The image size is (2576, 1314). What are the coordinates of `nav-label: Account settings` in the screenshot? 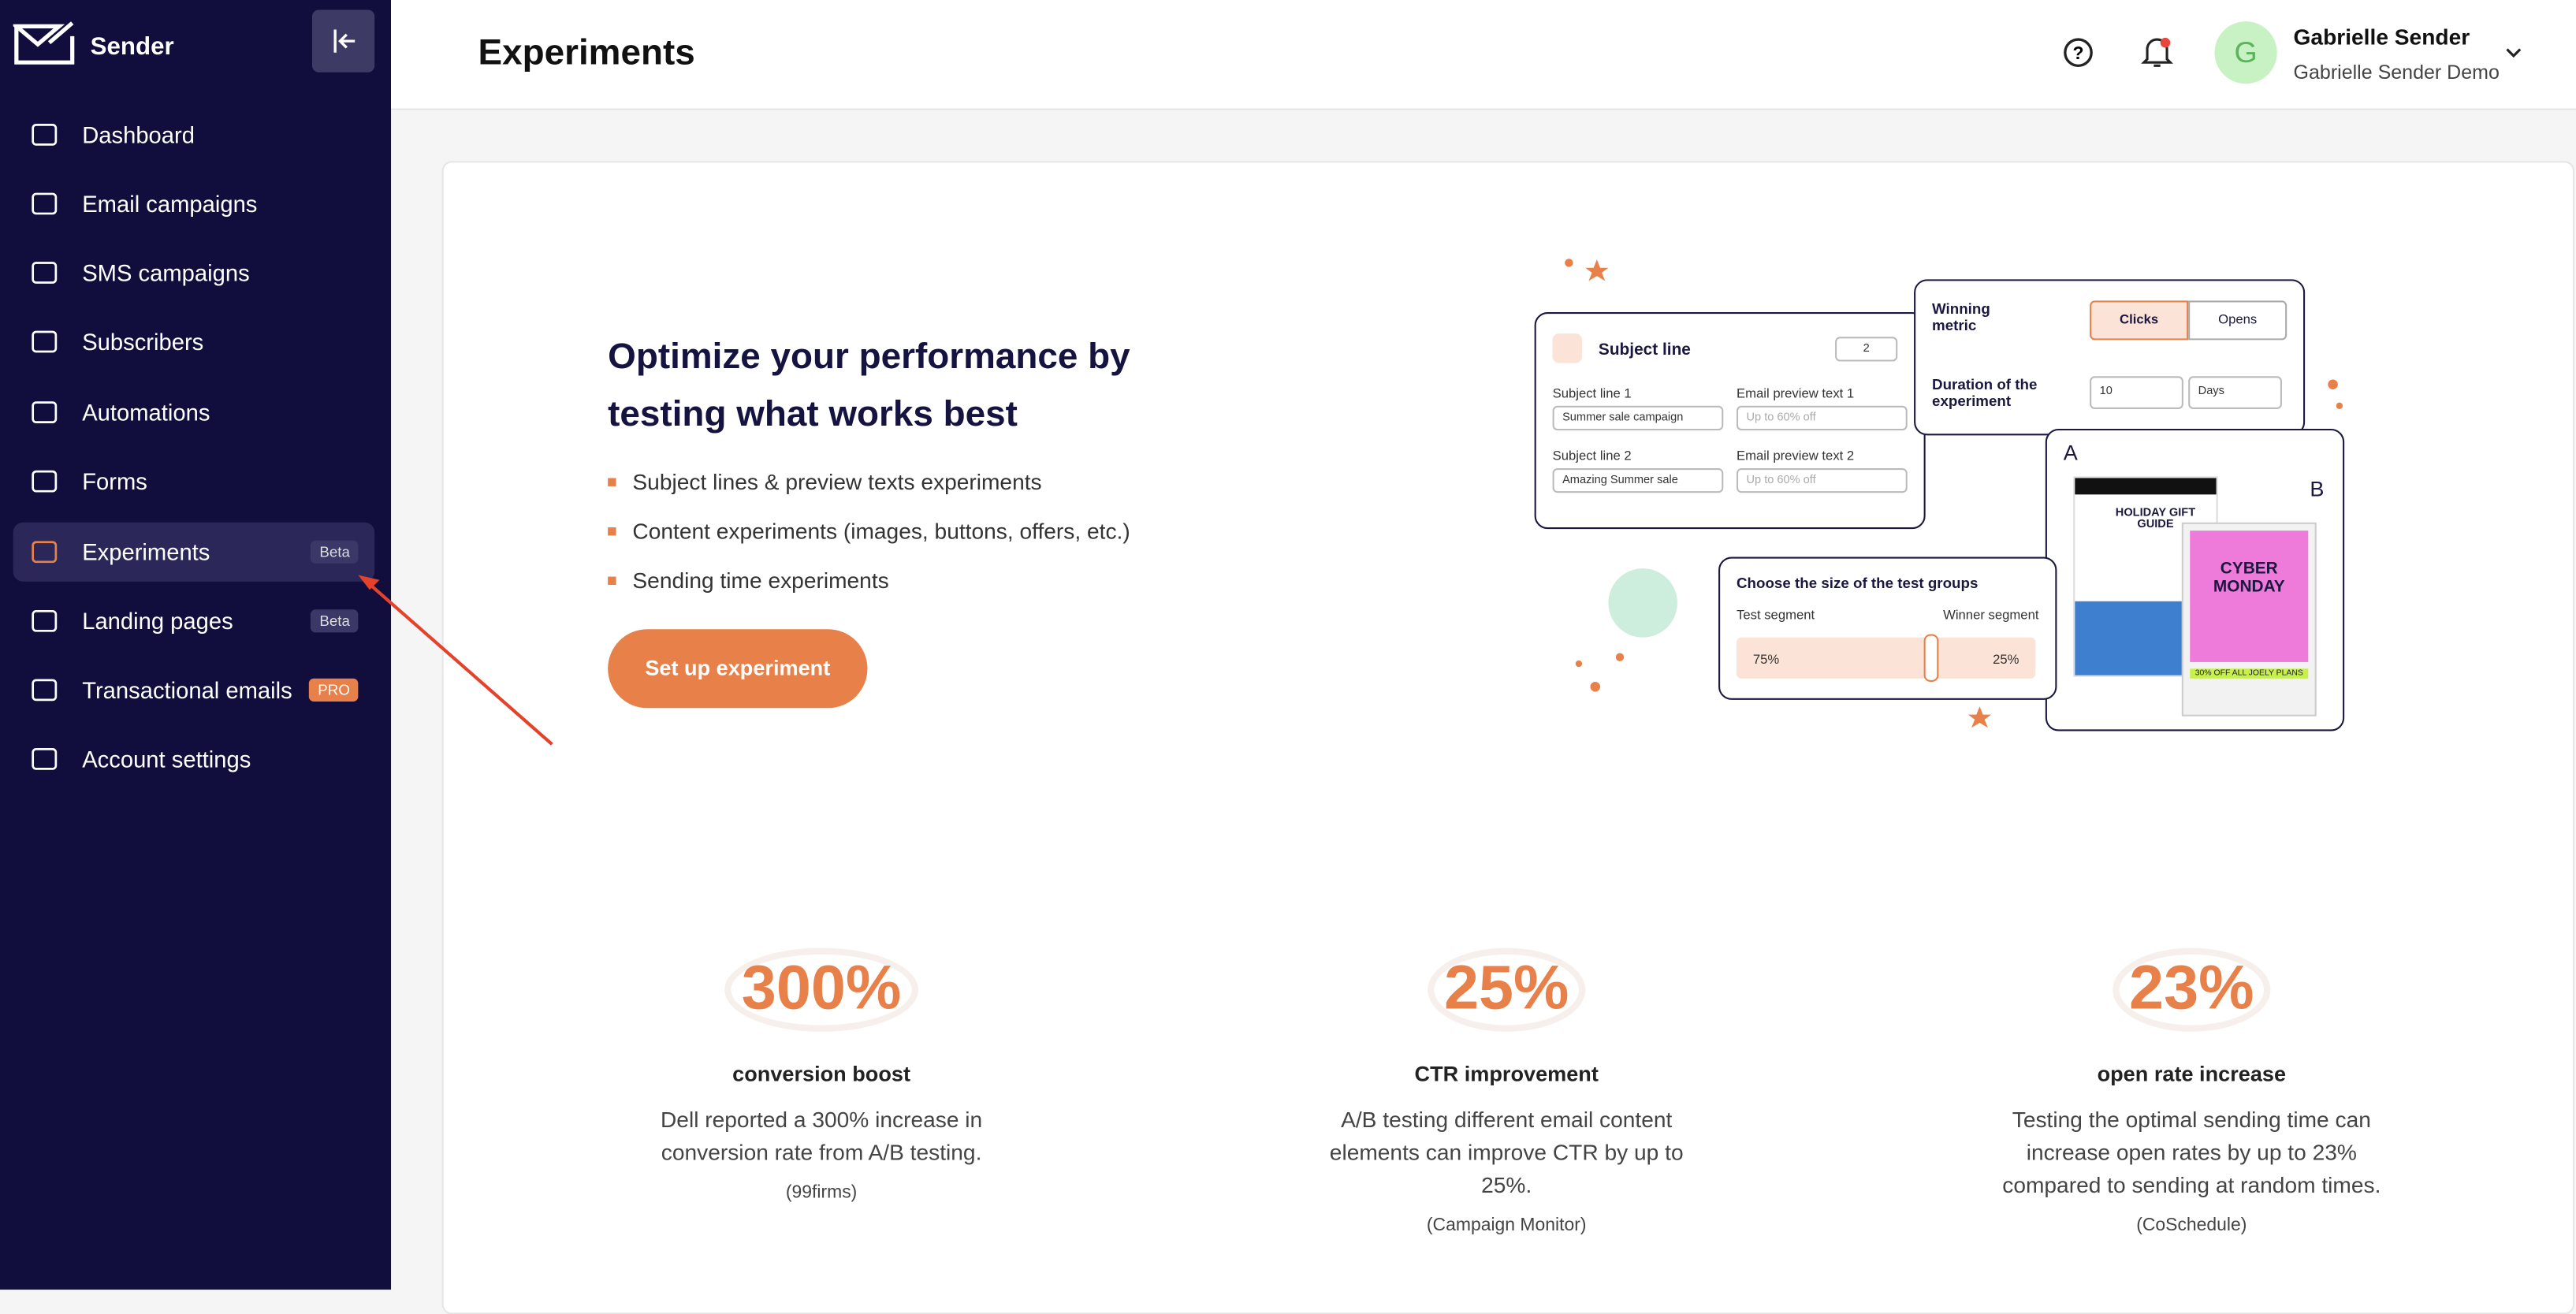 It's located at (166, 759).